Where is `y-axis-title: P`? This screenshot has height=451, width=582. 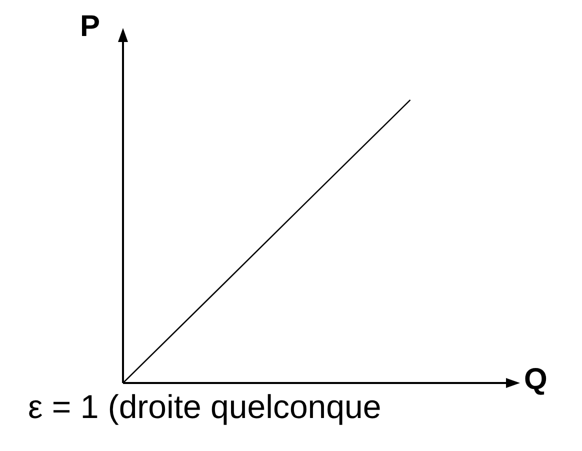 y-axis-title: P is located at coordinates (90, 27).